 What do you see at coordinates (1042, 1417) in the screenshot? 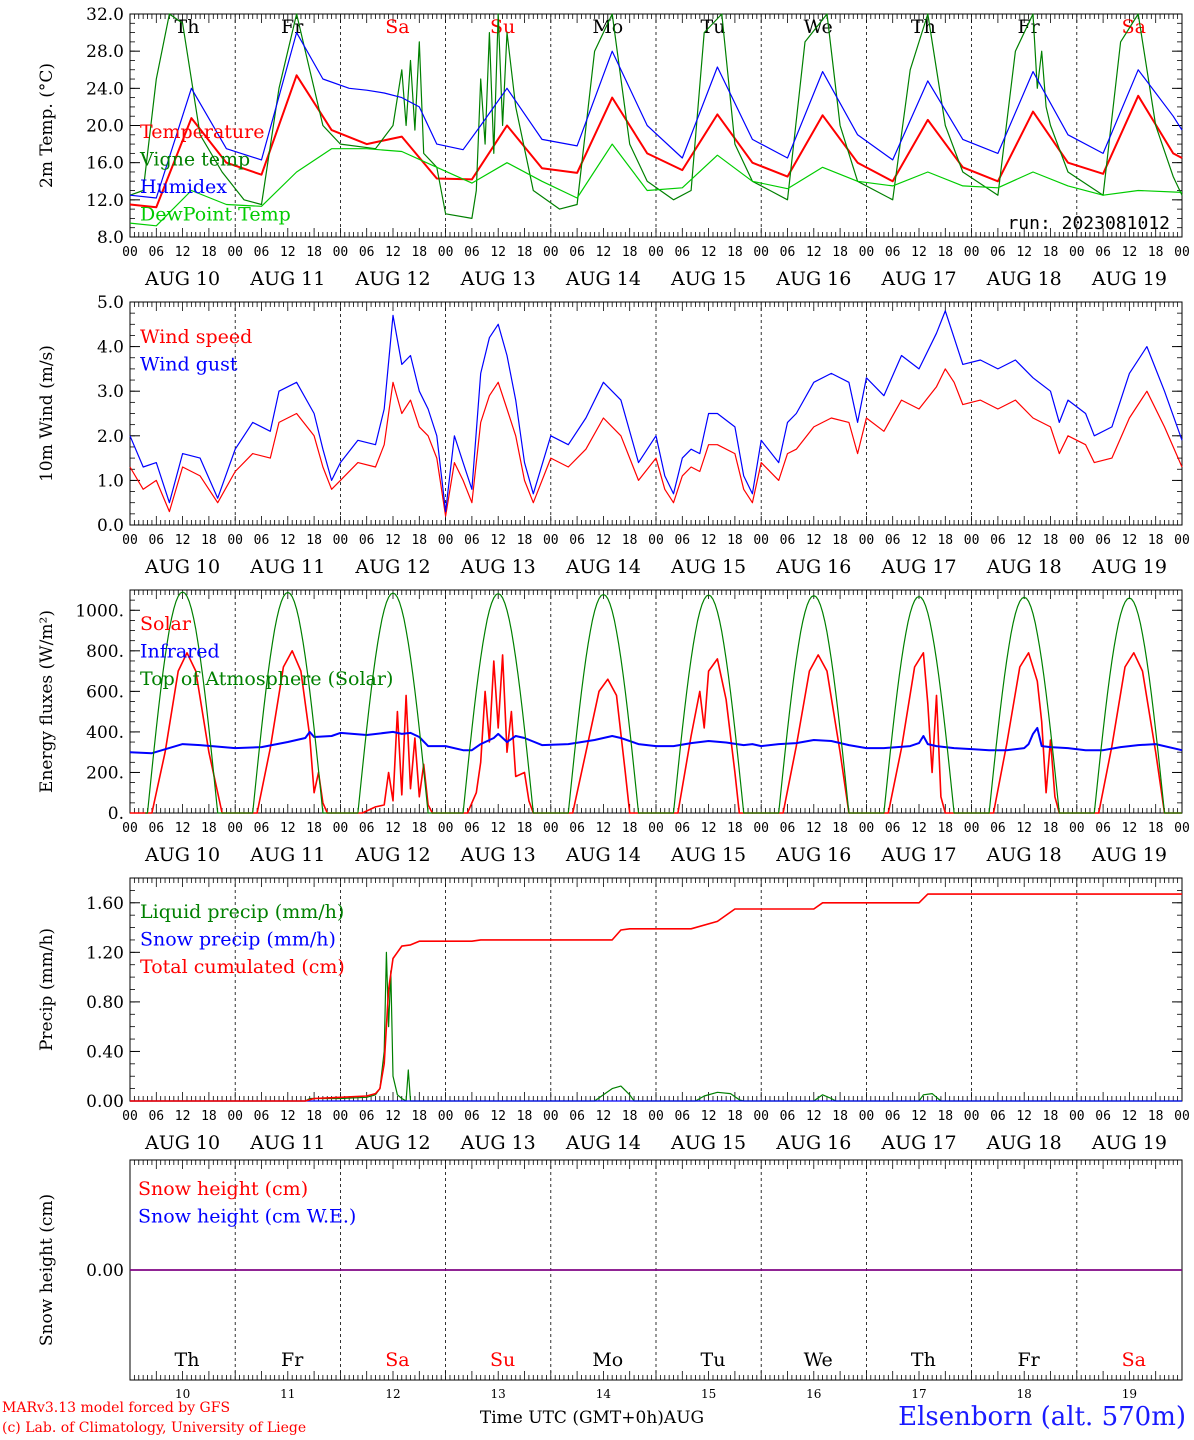
I see `station-title: Elsenborn (alt. 570m)` at bounding box center [1042, 1417].